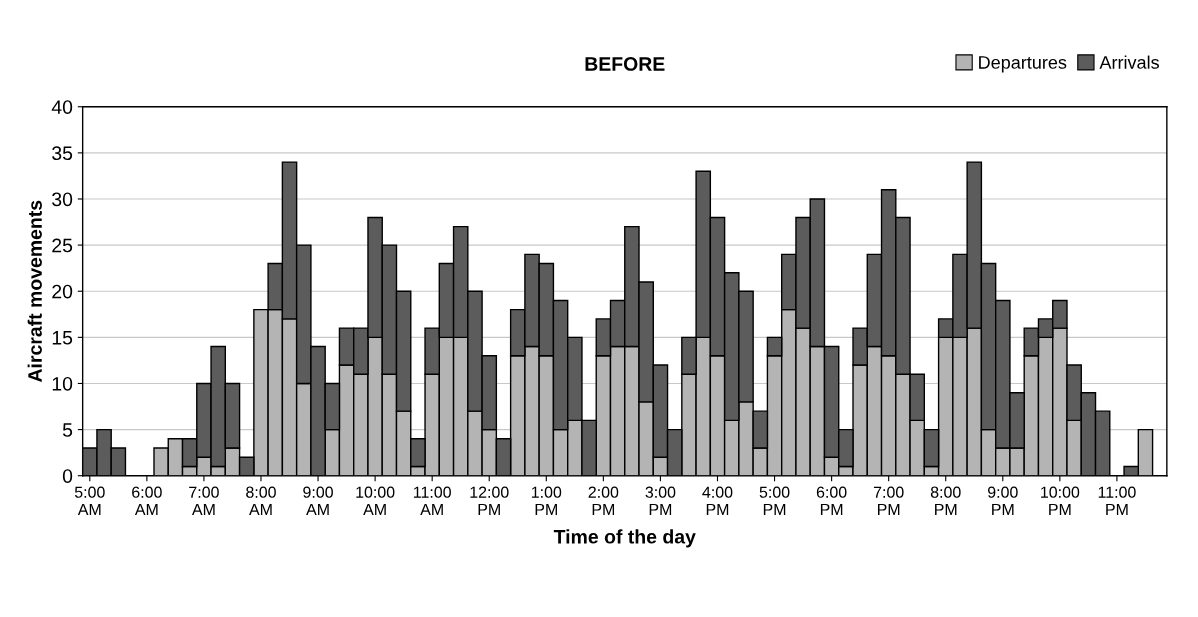 This screenshot has width=1198, height=617. I want to click on y-tick-label: 40, so click(62, 107).